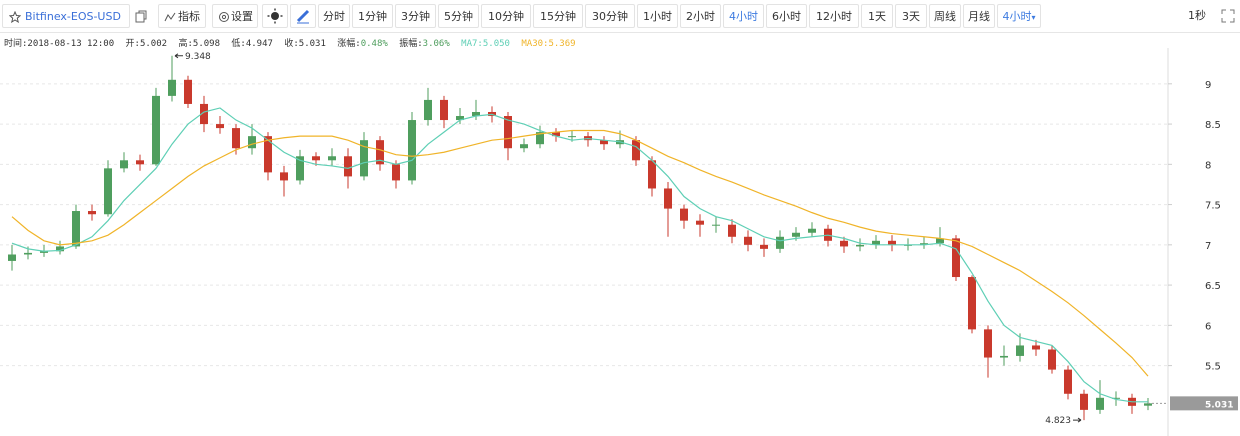 This screenshot has height=436, width=1240. Describe the element at coordinates (153, 44) in the screenshot. I see `open-value: 5.002` at that location.